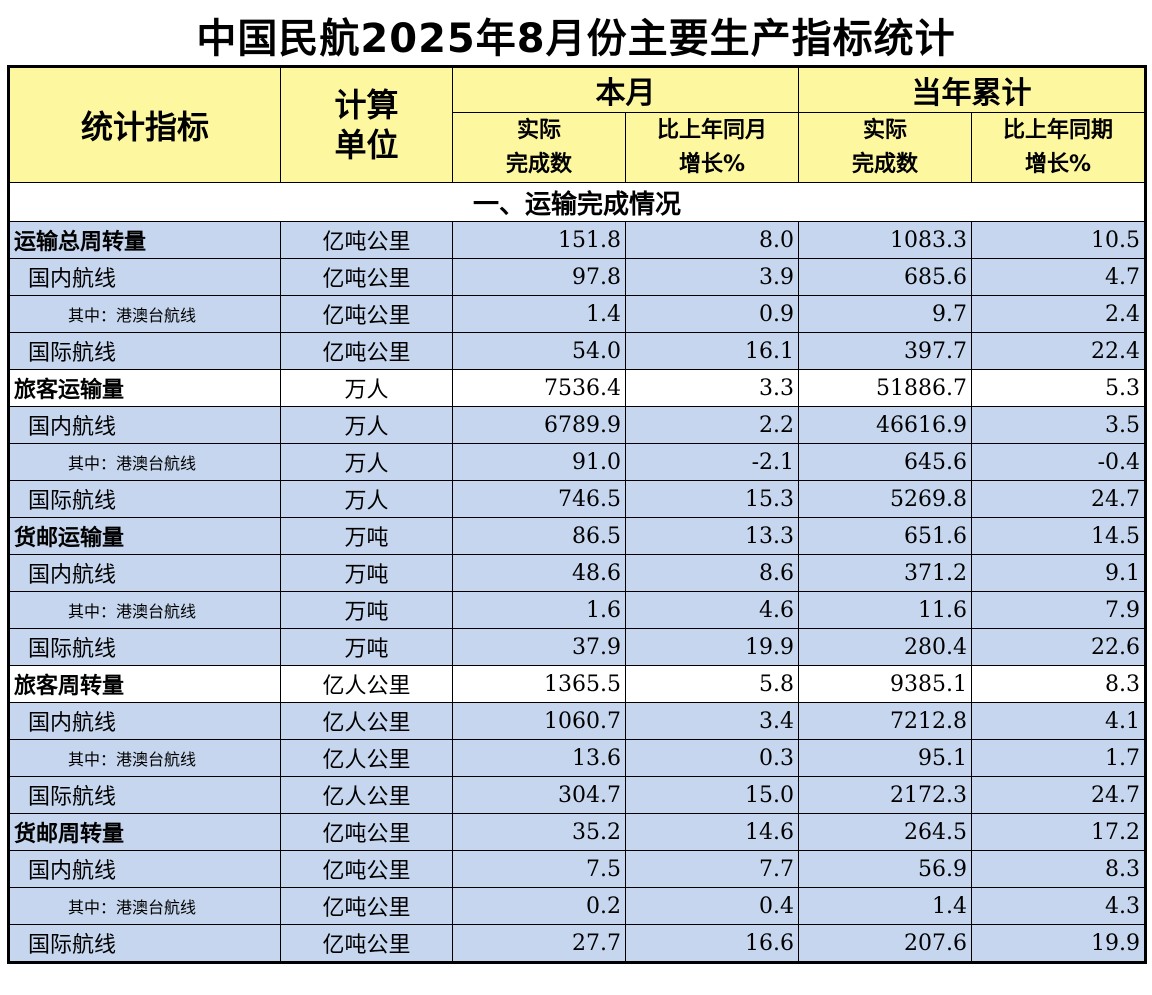 This screenshot has width=1152, height=995. Describe the element at coordinates (539, 462) in the screenshot. I see `row-month-actual: 91.0` at that location.